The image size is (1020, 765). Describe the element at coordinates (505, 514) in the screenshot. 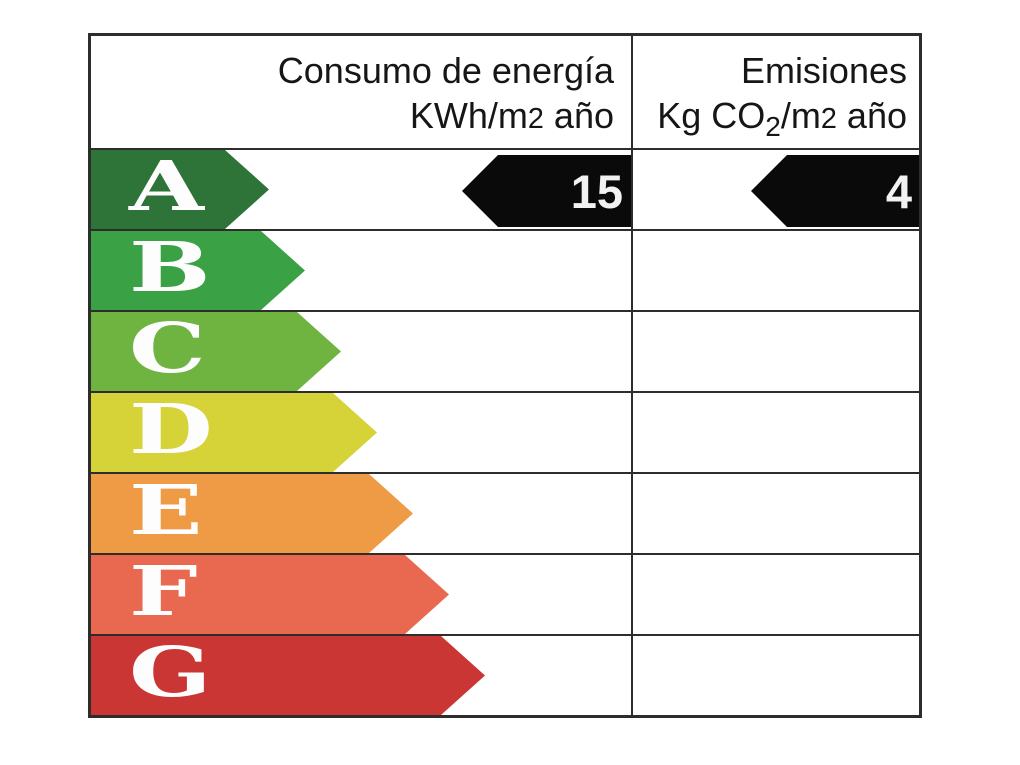

I see `rating-row-e: E` at that location.